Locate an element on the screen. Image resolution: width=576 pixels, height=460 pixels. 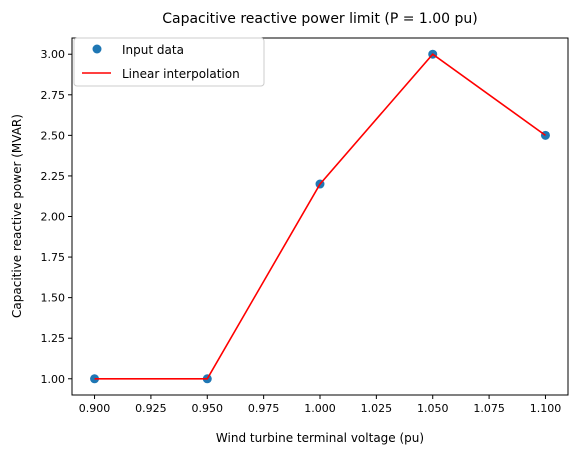
legend-marker-input-data is located at coordinates (97, 49).